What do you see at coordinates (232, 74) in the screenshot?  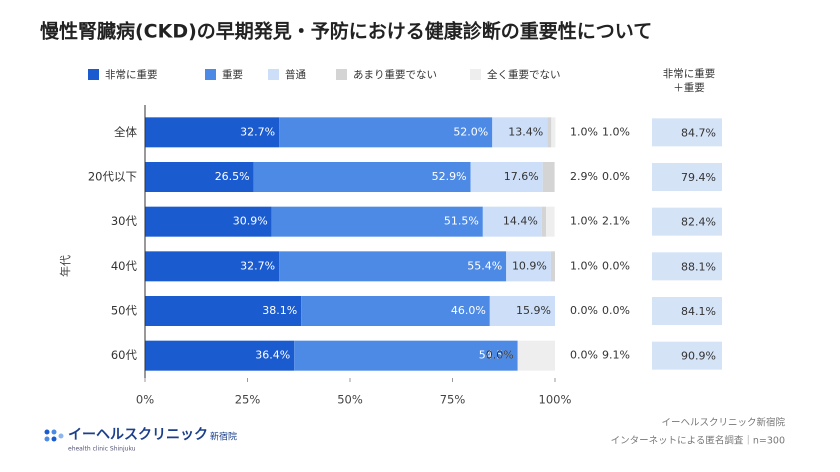 I see `legend-label: 重要` at bounding box center [232, 74].